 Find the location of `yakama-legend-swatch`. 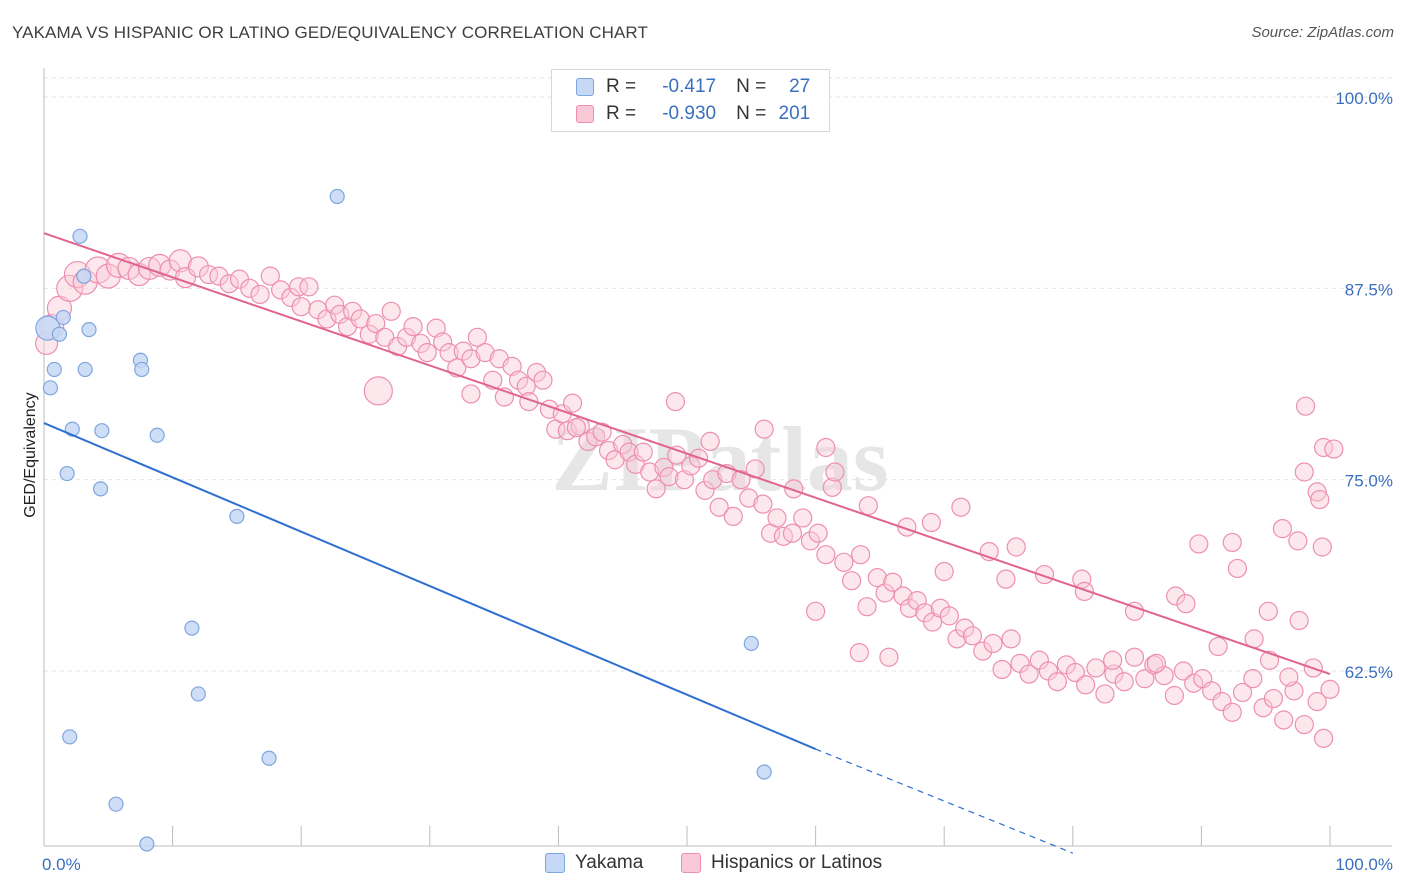

yakama-legend-swatch is located at coordinates (555, 863).